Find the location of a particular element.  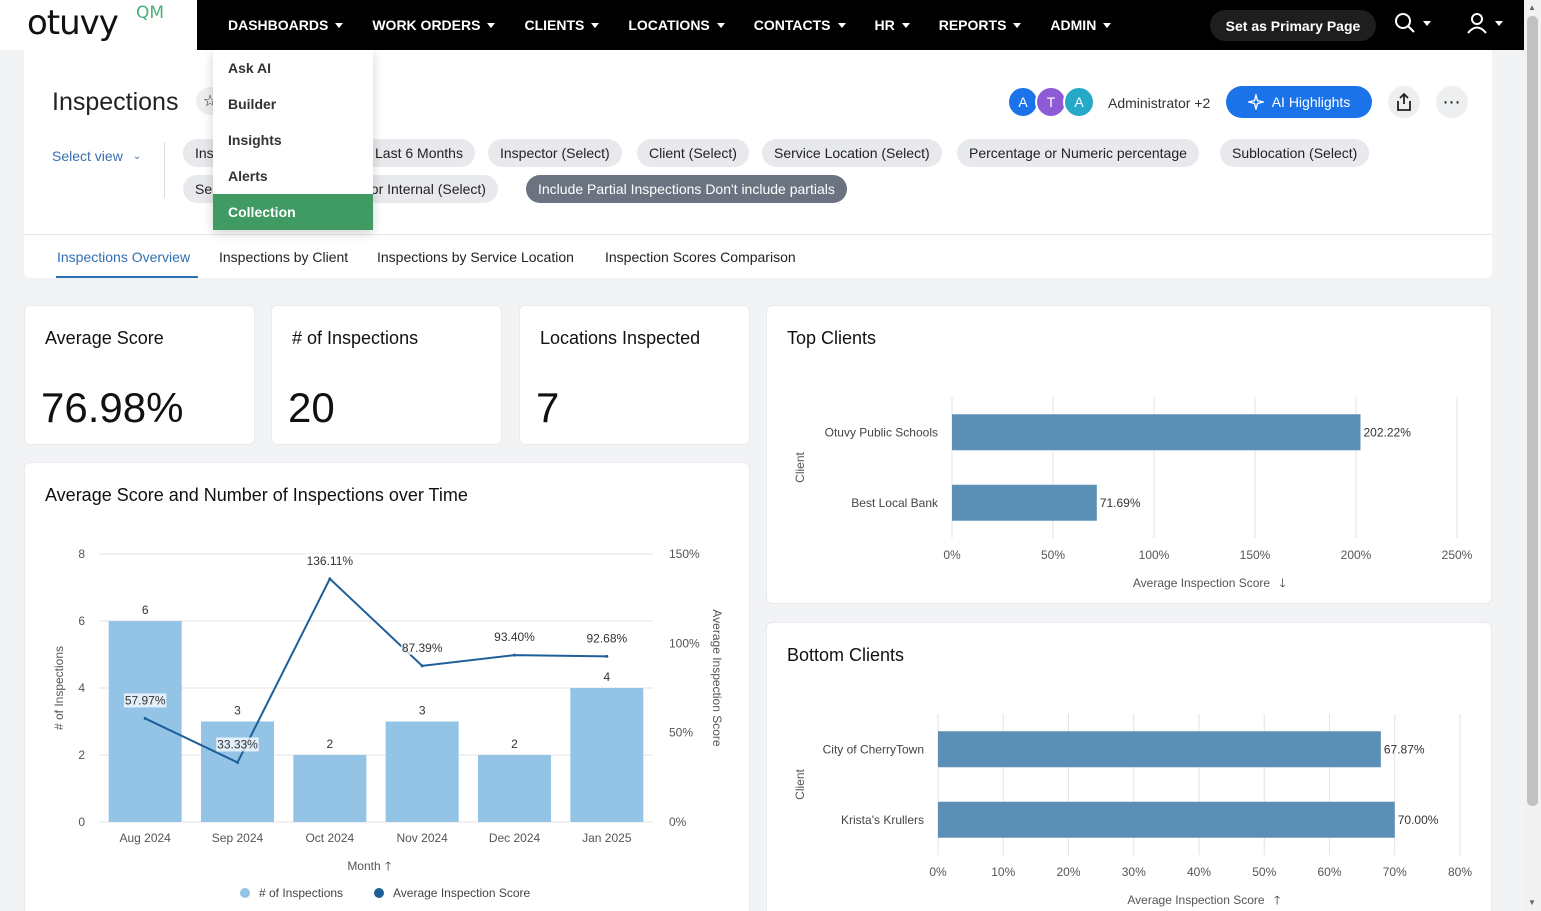

select-view-label: Select view is located at coordinates (87, 156).